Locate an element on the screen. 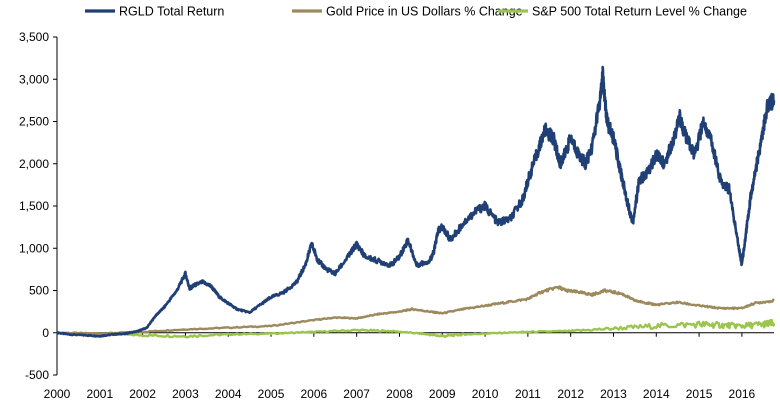 This screenshot has width=780, height=406. x-tick-label: 2012 is located at coordinates (570, 394).